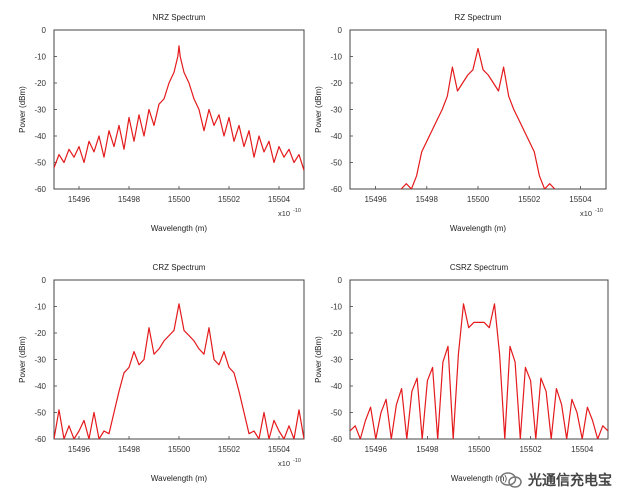 This screenshot has width=640, height=498. I want to click on wechat-icon, so click(511, 480).